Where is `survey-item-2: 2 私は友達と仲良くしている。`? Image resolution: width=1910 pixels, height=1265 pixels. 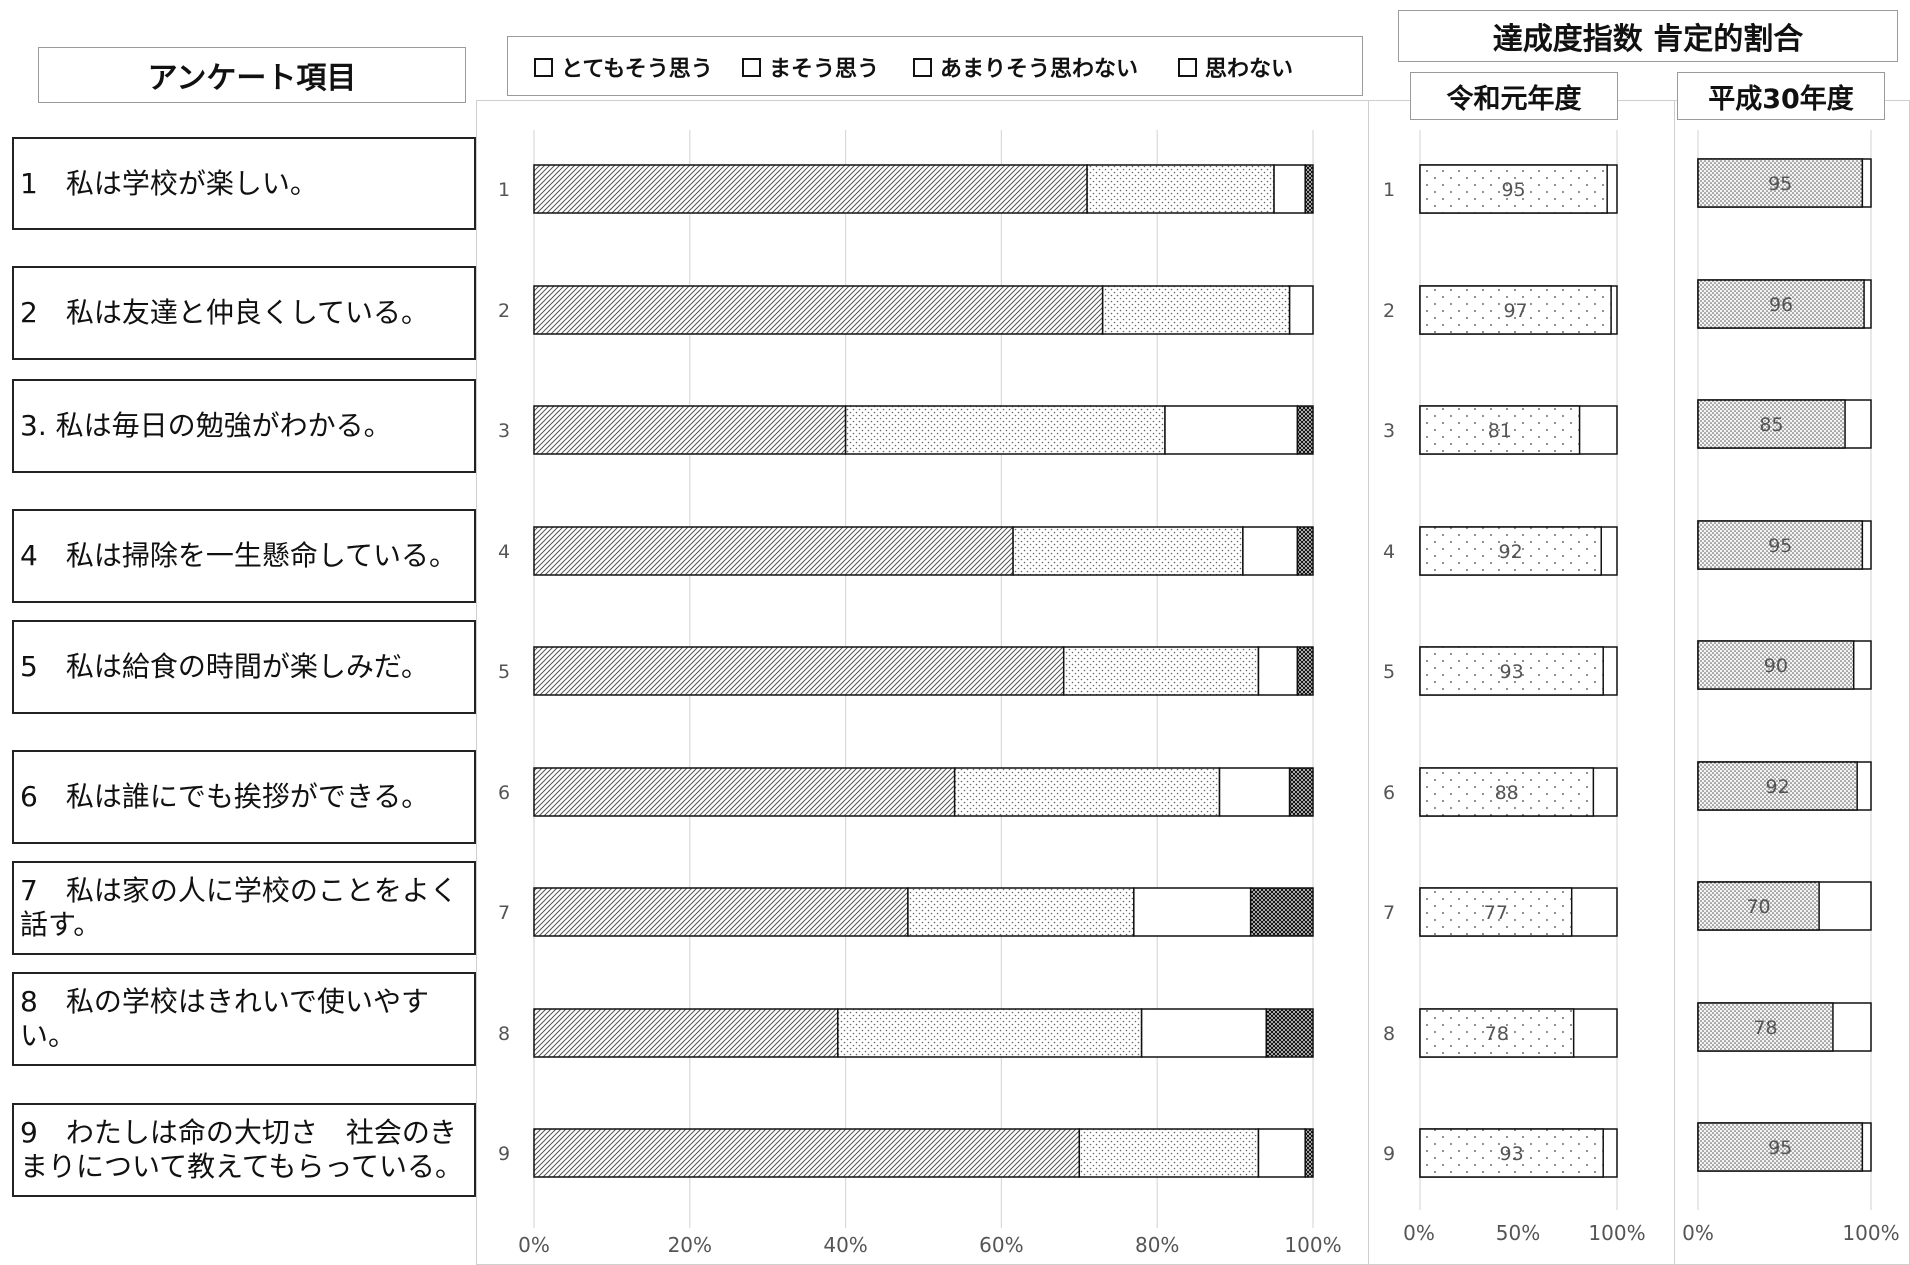 survey-item-2: 2 私は友達と仲良くしている。 is located at coordinates (244, 313).